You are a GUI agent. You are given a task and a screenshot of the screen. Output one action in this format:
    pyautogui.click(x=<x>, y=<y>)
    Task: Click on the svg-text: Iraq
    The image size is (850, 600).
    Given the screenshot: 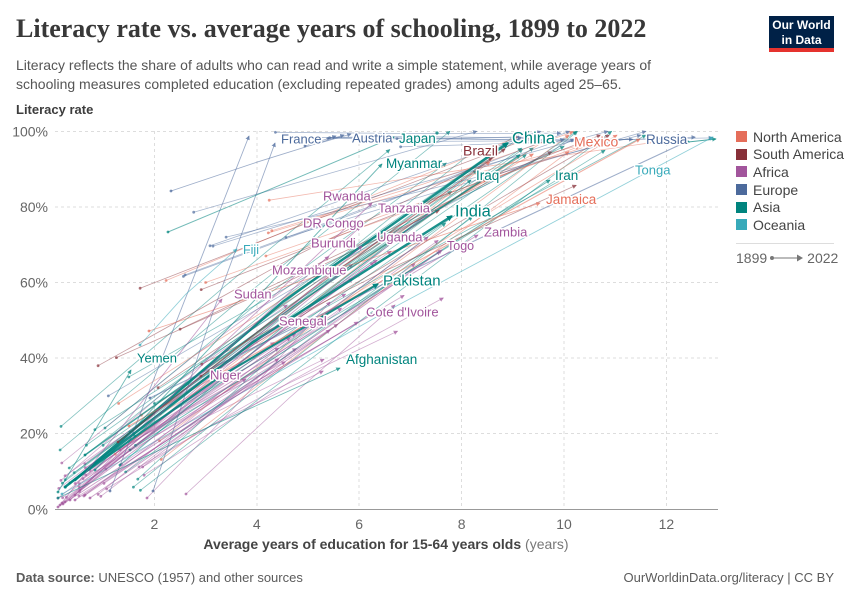 What is the action you would take?
    pyautogui.click(x=487, y=175)
    